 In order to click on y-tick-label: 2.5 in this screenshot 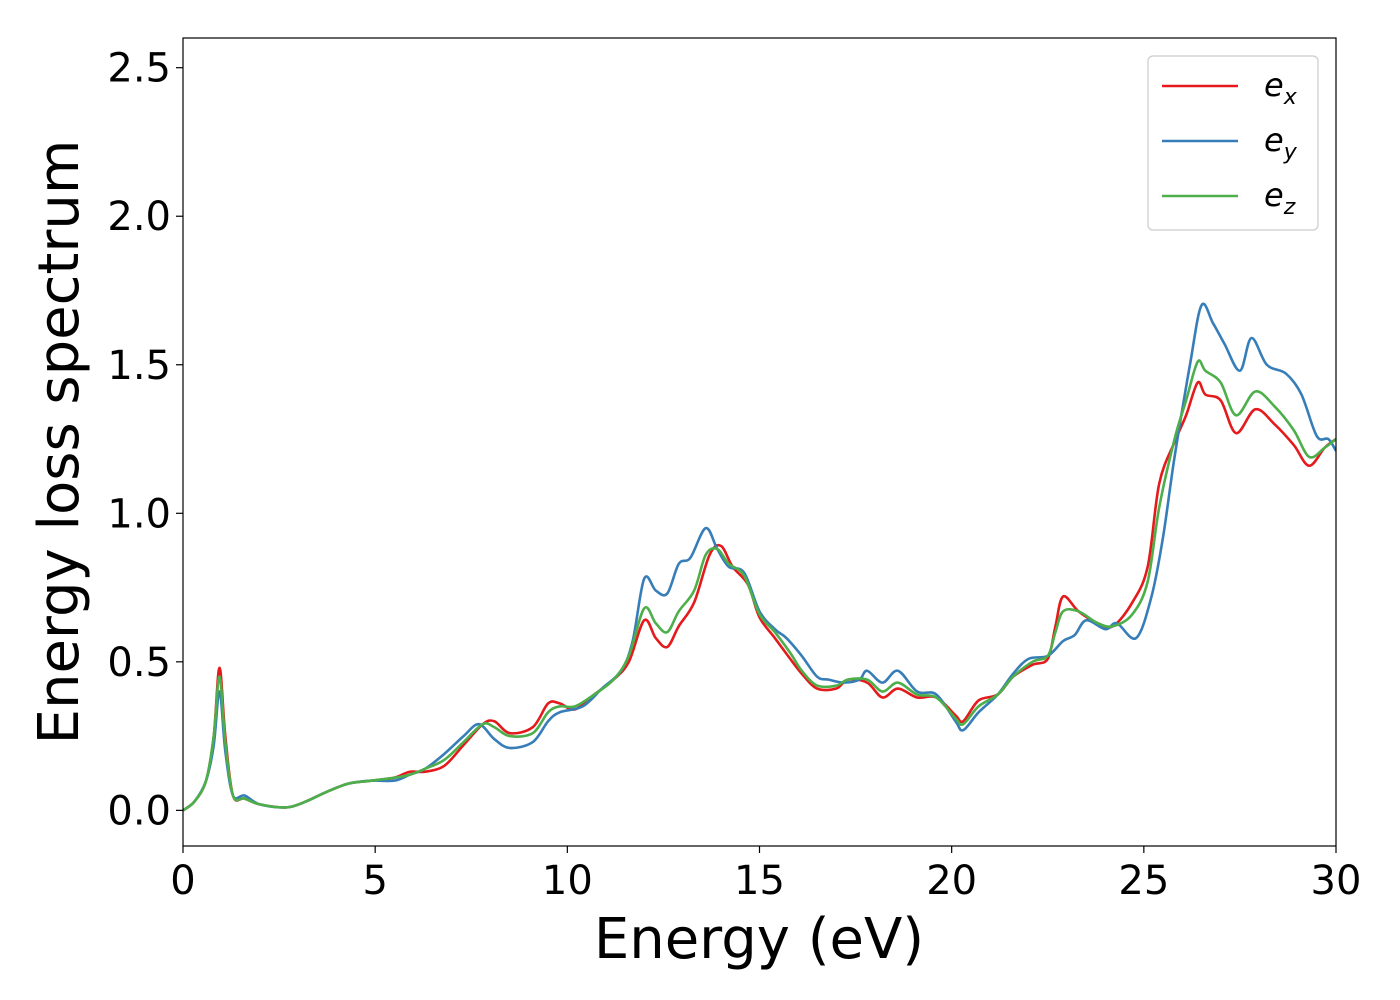, I will do `click(139, 69)`.